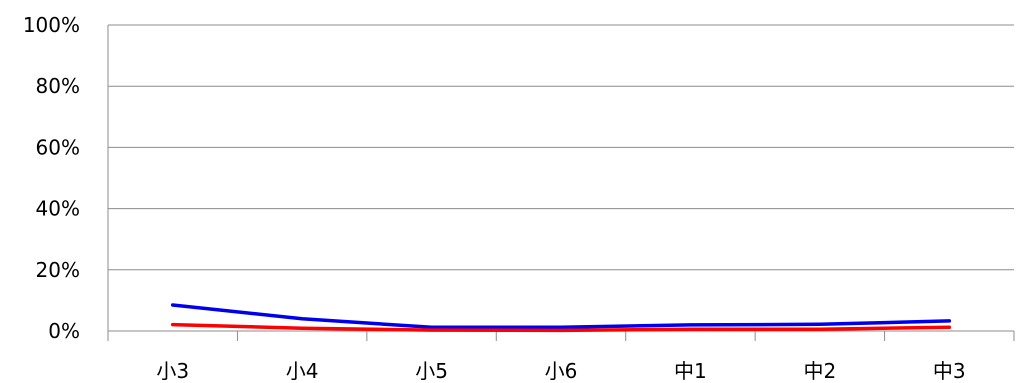  Describe the element at coordinates (949, 371) in the screenshot. I see `x-tick-label: 中3` at that location.